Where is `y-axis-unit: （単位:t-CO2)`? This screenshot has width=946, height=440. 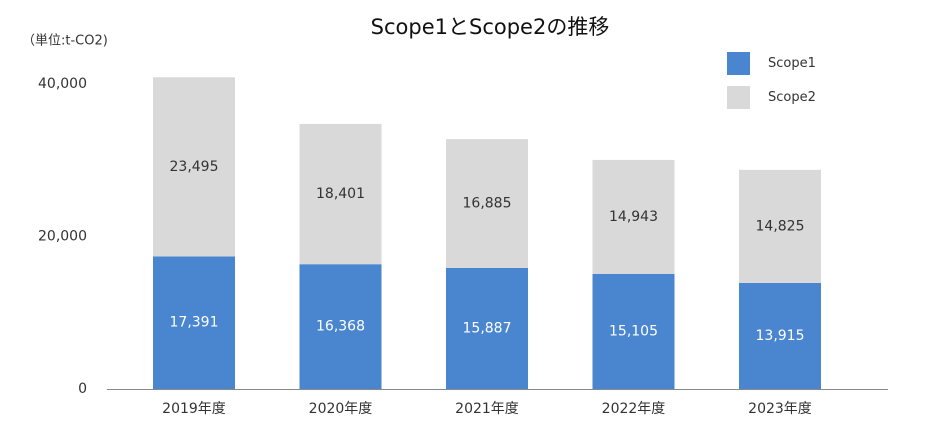 y-axis-unit: （単位:t-CO2) is located at coordinates (65, 41).